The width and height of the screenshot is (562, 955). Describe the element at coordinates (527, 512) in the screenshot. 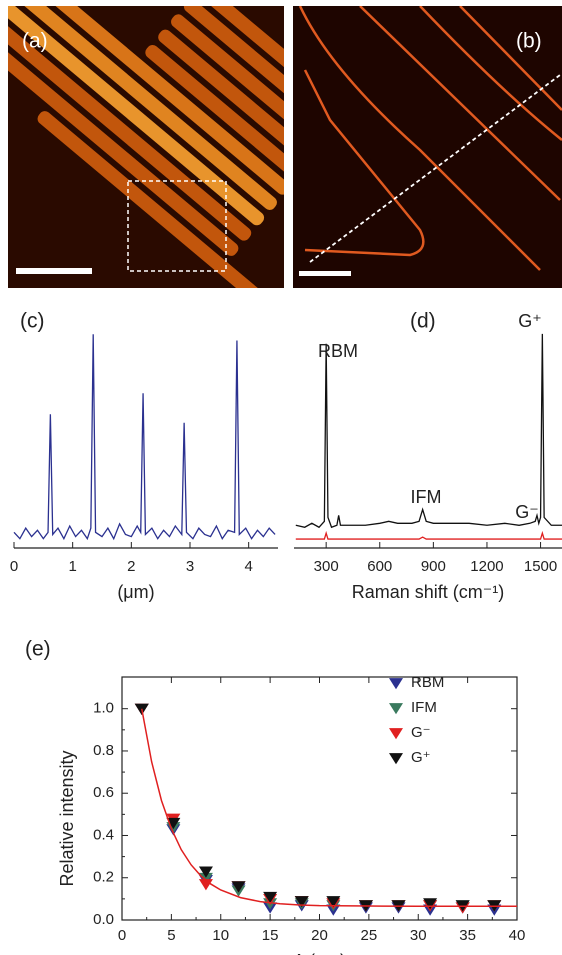

I see `annotation: G⁻` at that location.